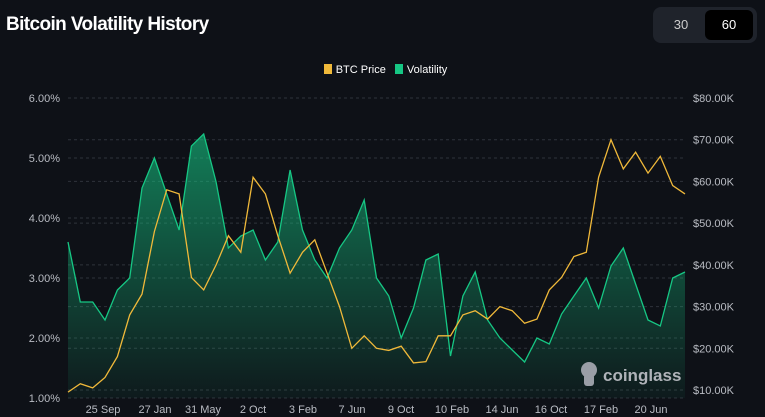 This screenshot has width=765, height=417. What do you see at coordinates (44, 339) in the screenshot?
I see `y-left-tick: 2.00%` at bounding box center [44, 339].